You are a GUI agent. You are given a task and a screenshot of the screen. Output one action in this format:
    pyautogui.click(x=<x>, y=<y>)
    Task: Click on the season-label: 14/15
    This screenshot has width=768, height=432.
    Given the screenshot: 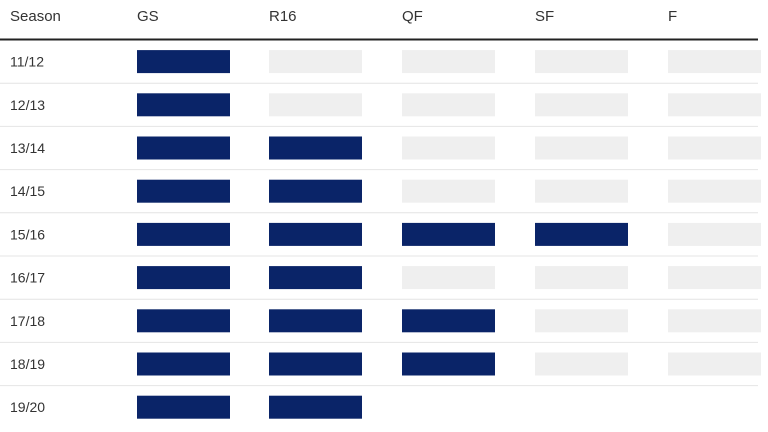 What is the action you would take?
    pyautogui.click(x=27, y=191)
    